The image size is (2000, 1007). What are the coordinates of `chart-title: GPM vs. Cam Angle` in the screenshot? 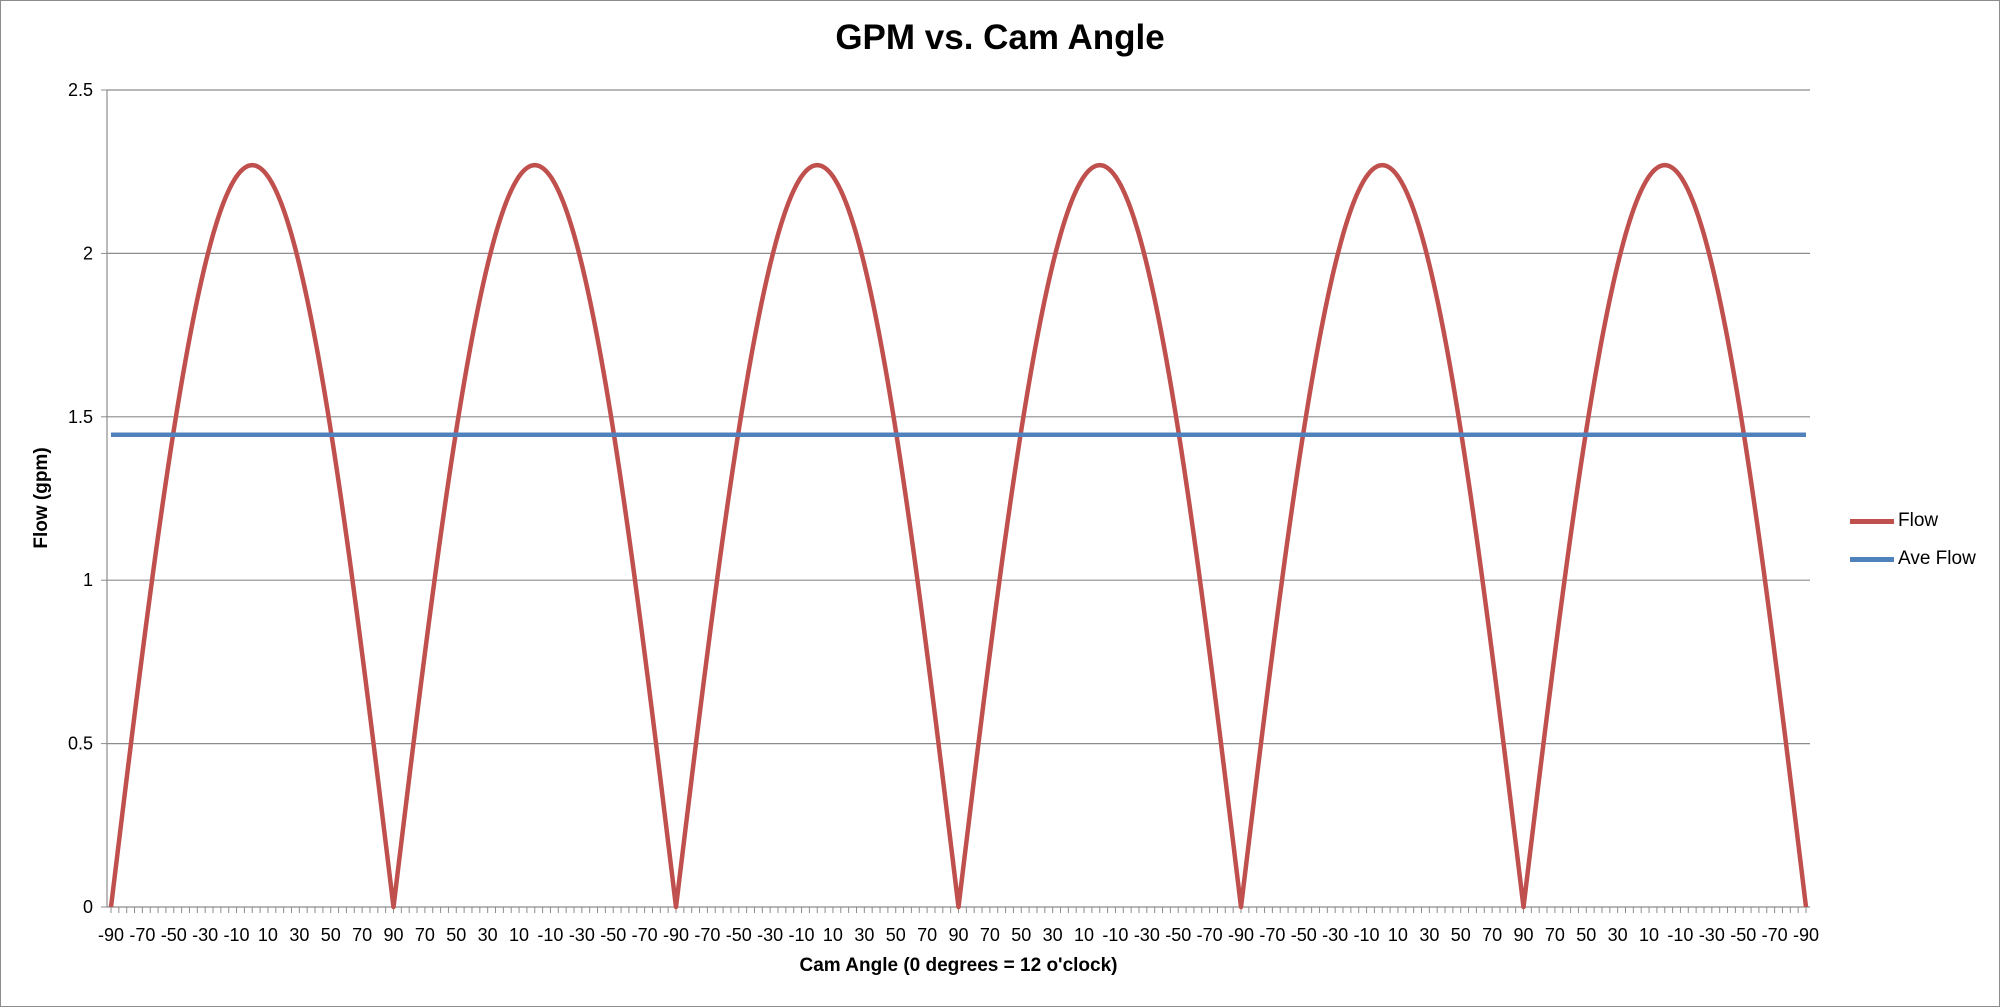 It's located at (1000, 37).